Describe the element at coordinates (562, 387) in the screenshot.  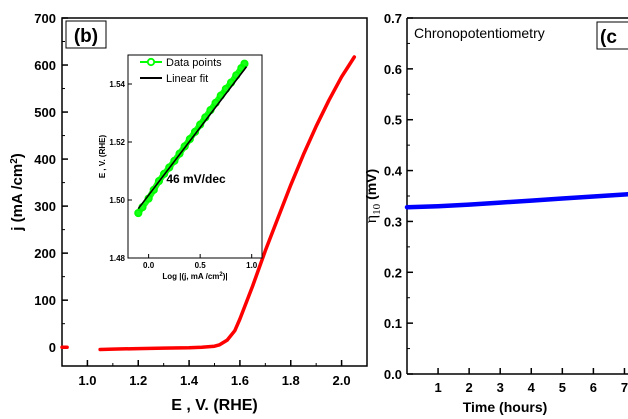
I see `panel-c-xtick-label: 5` at that location.